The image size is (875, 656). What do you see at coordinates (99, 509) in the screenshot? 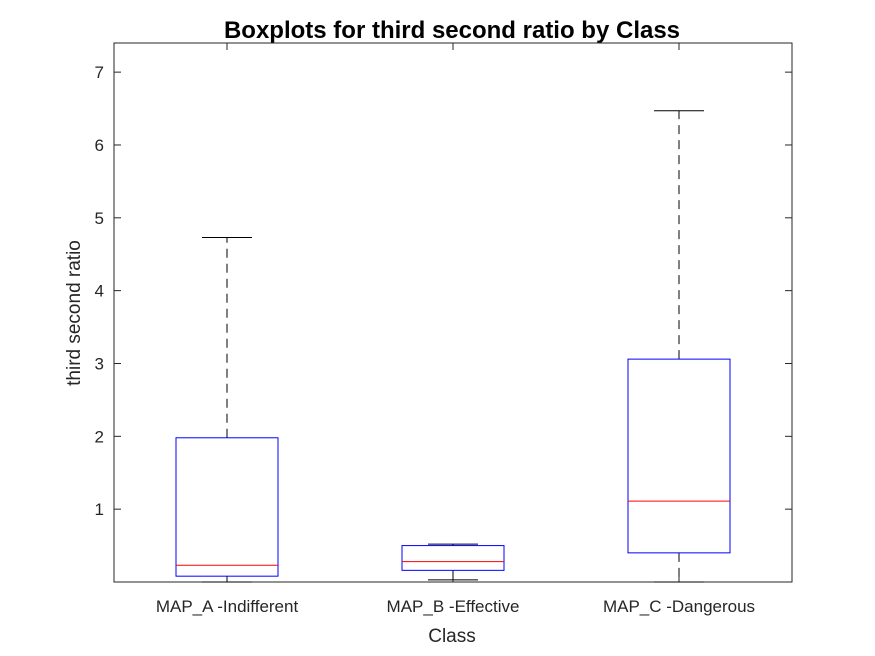
I see `y-tick-label: 1` at bounding box center [99, 509].